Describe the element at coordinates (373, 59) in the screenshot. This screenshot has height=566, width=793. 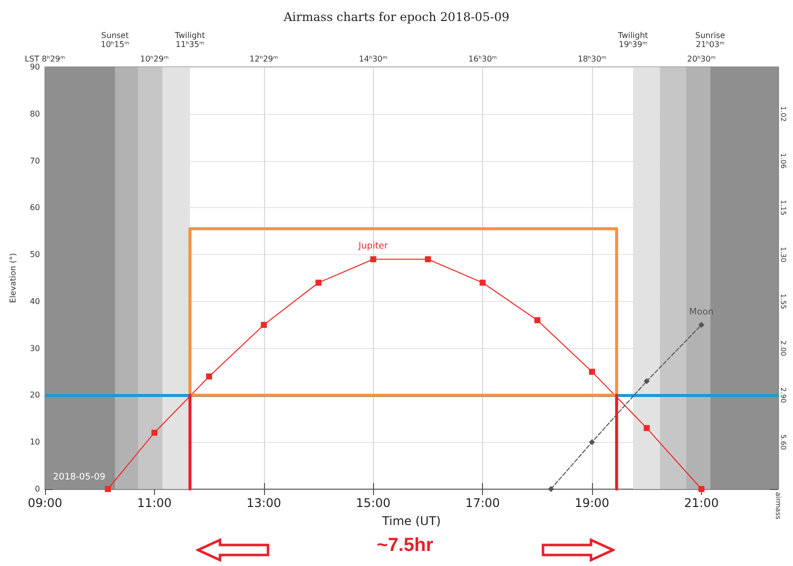
I see `text: 14ʰ30ᵐ` at that location.